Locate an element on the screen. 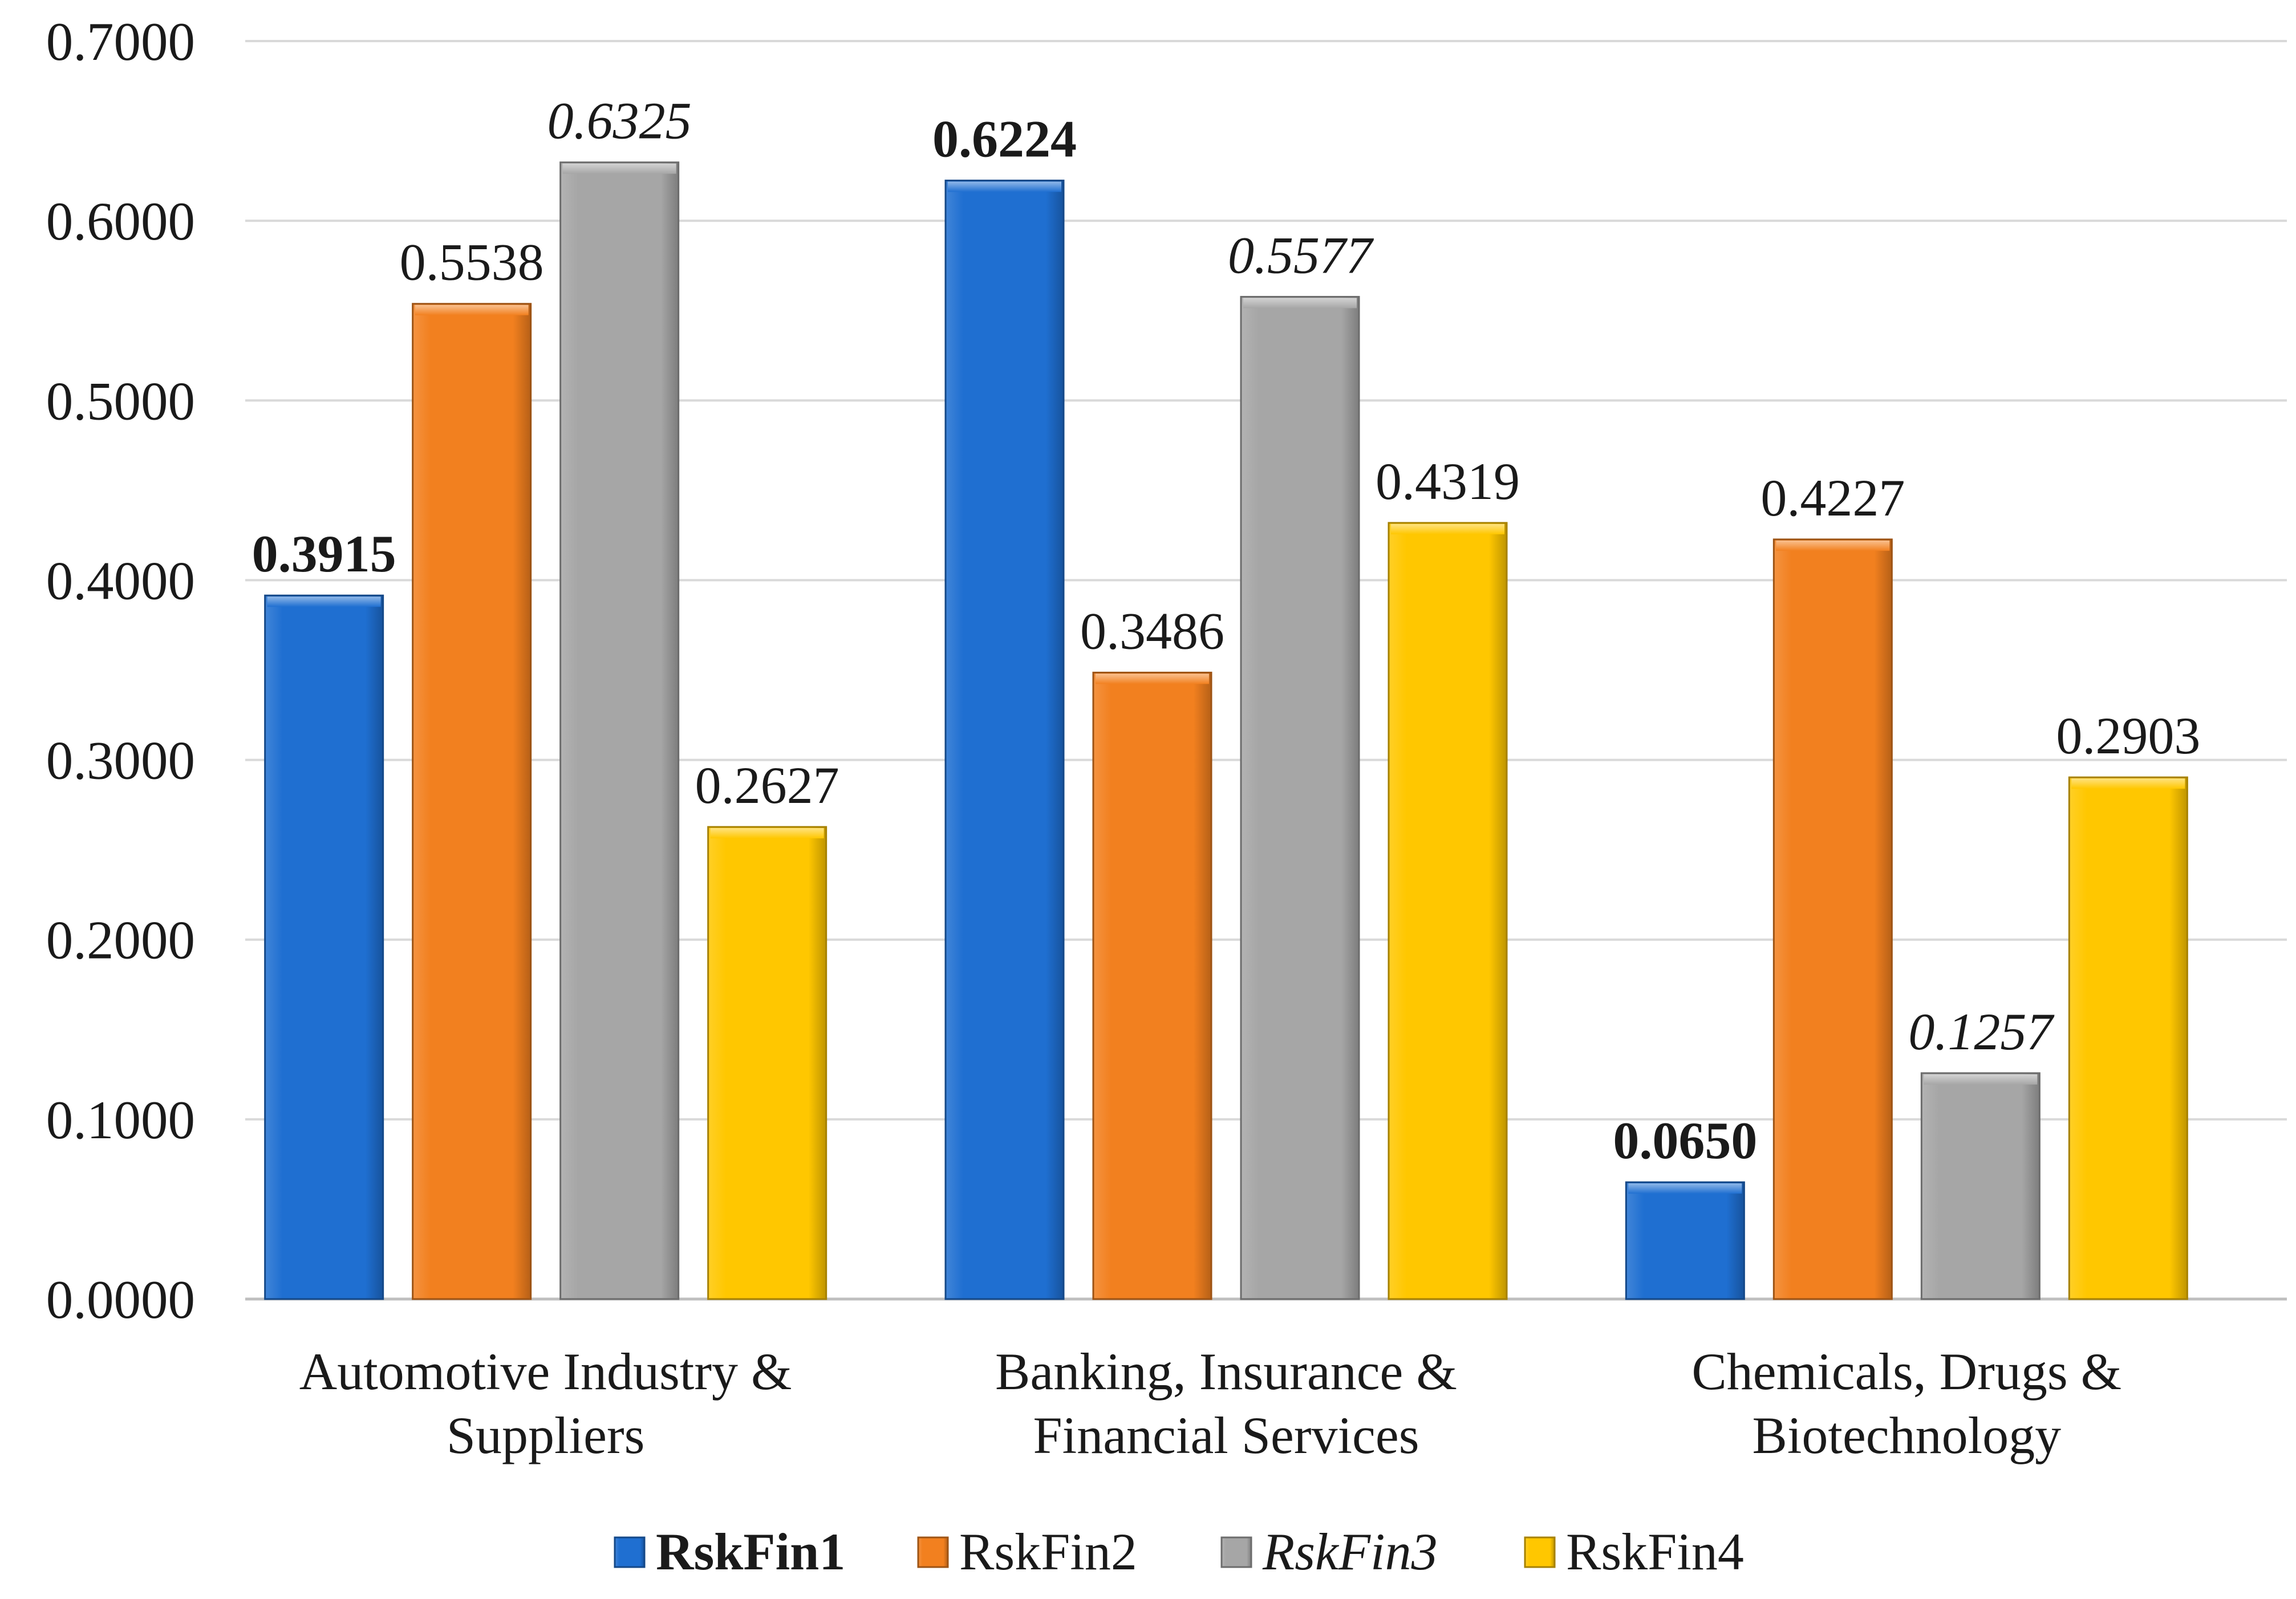 This screenshot has width=2296, height=1599. legend-item-rskfin4: RskFin4 is located at coordinates (1634, 1552).